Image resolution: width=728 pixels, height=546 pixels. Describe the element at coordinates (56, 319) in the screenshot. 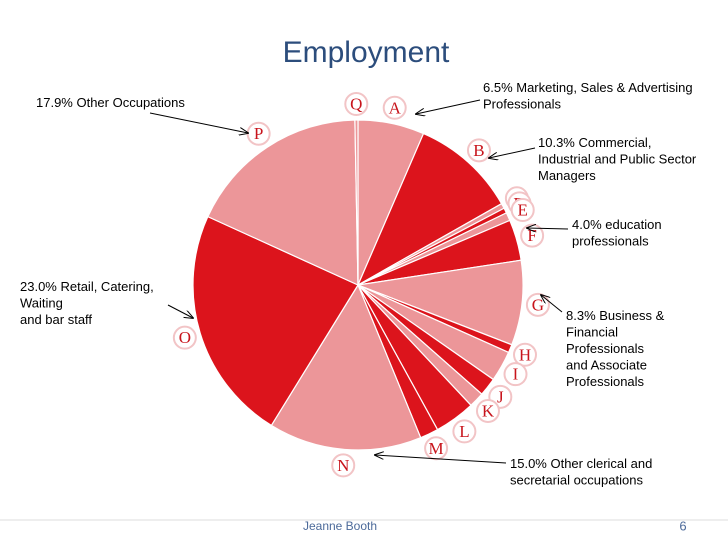

I see `annotation-line: and bar staff` at that location.